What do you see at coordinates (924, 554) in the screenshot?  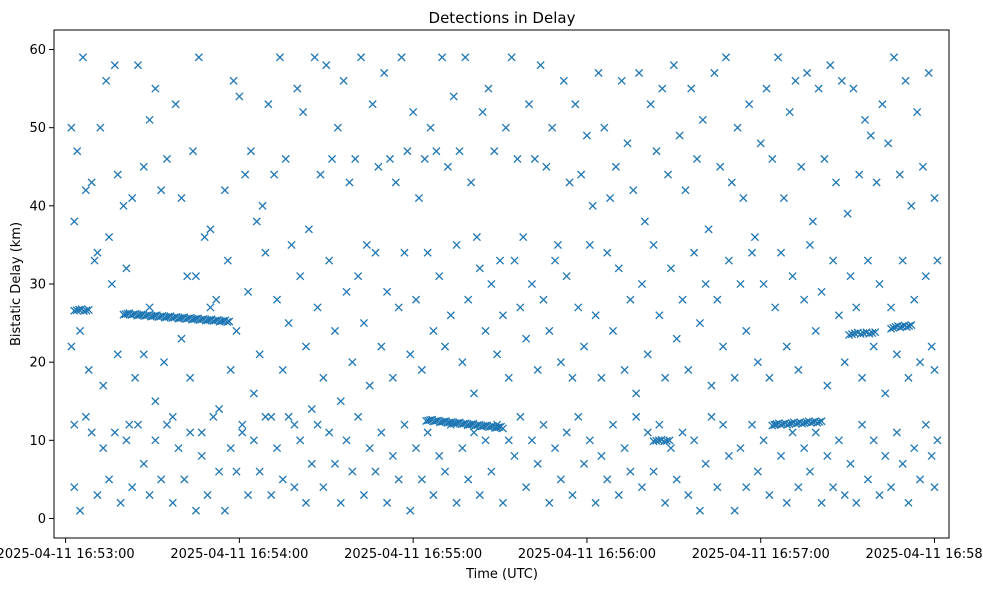 I see `x-tick-label: 2025-04-11 16:58:00` at bounding box center [924, 554].